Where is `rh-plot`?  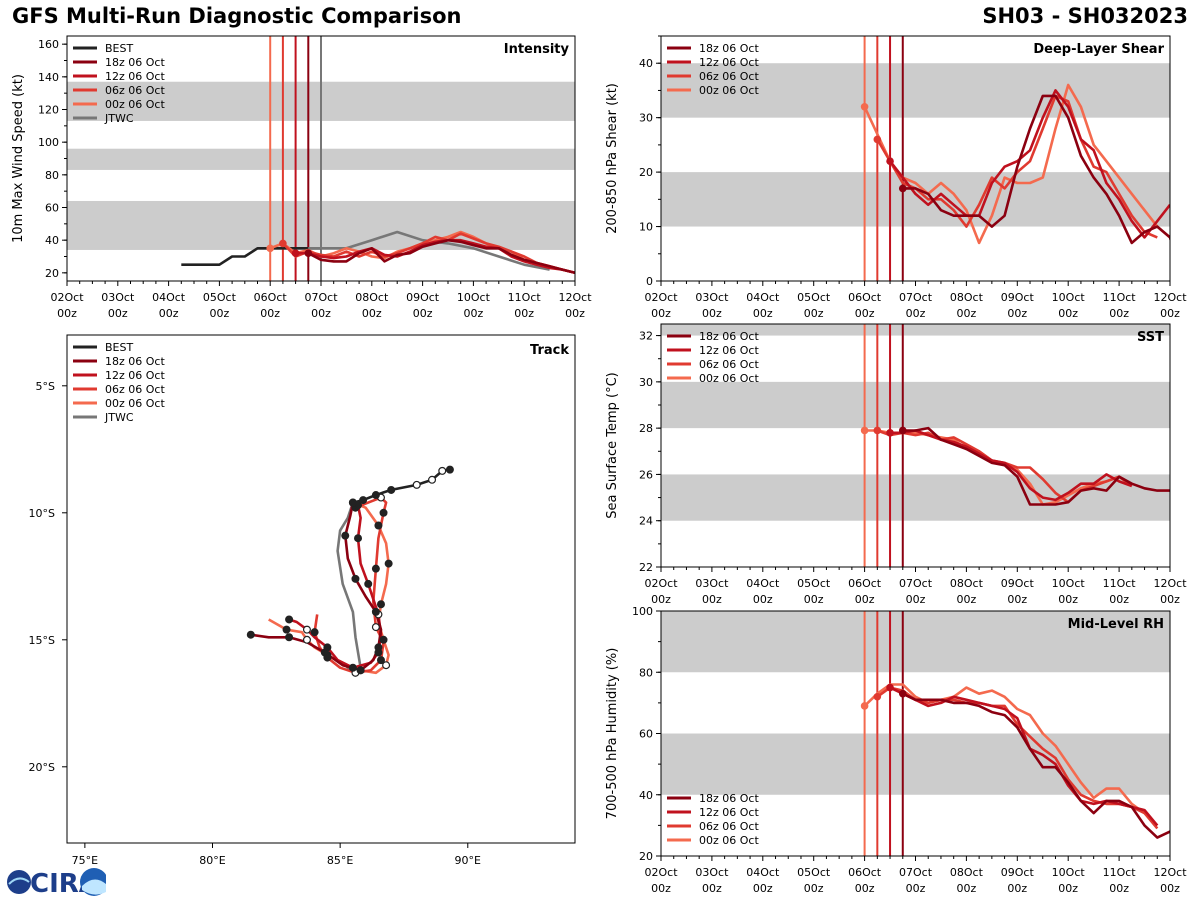
rh-plot is located at coordinates (915, 733).